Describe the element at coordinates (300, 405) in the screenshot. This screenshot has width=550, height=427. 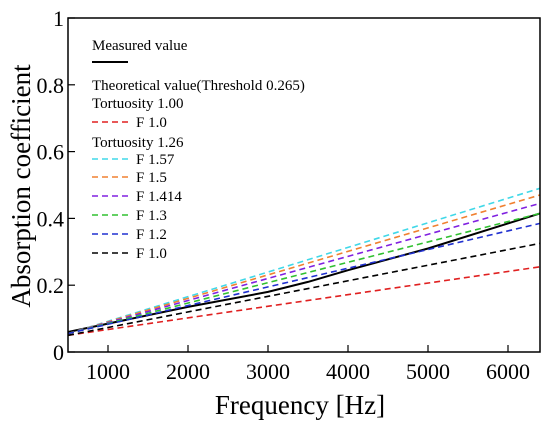
I see `x-axis-title: Frequency [Hz]` at that location.